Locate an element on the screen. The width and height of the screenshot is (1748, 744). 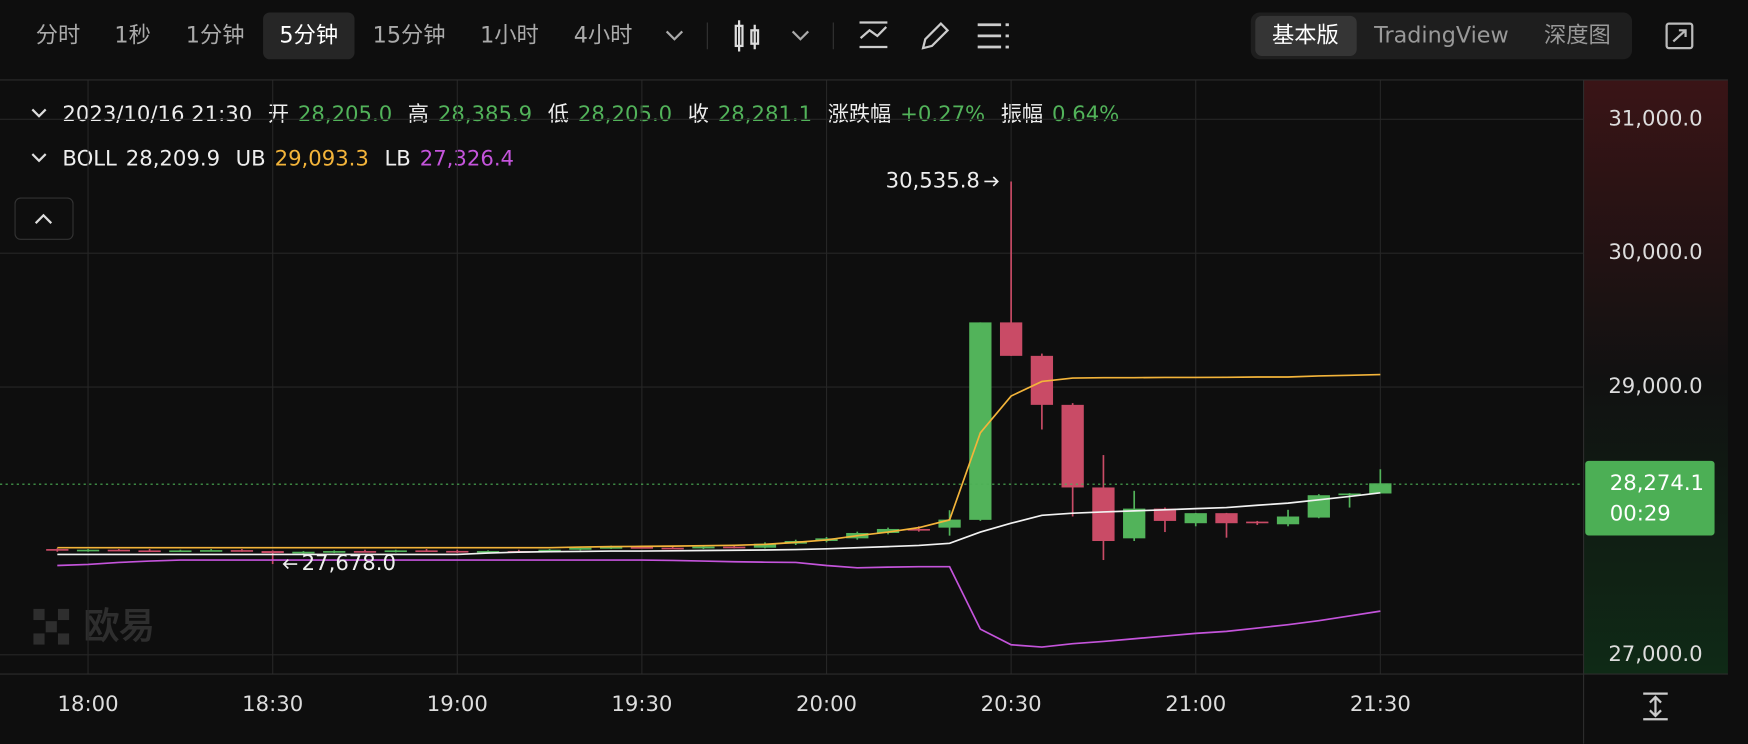
interval-tab: 分时 is located at coordinates (58, 35).